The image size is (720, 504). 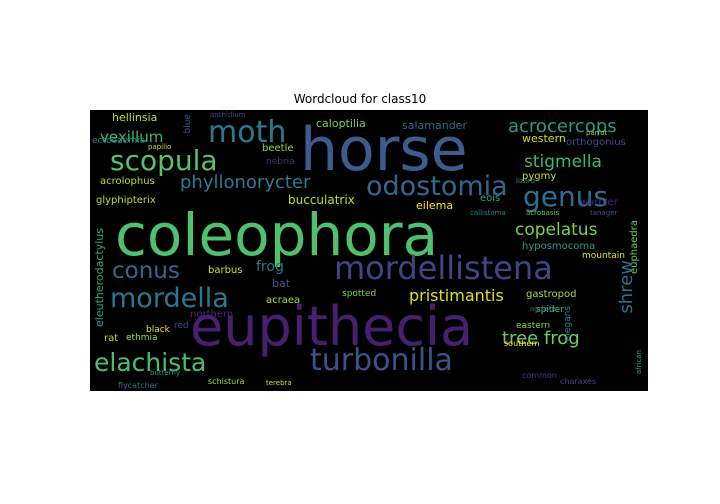 What do you see at coordinates (169, 298) in the screenshot?
I see `word-mordella: mordella` at bounding box center [169, 298].